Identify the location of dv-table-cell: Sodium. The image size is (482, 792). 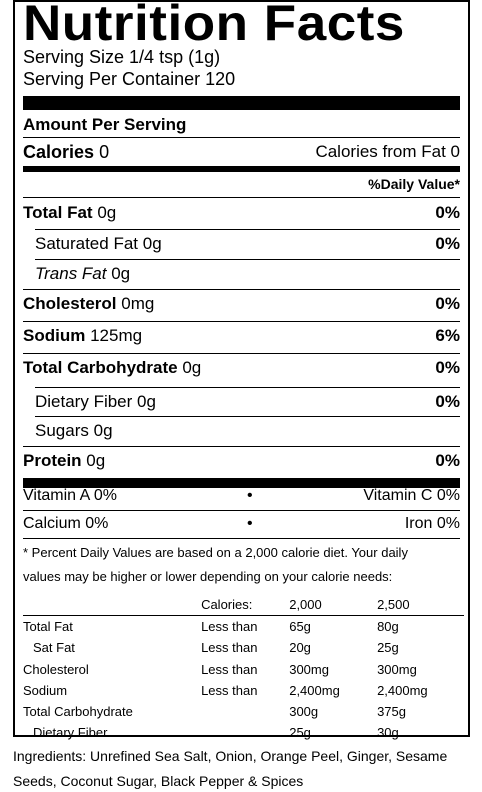
(45, 690).